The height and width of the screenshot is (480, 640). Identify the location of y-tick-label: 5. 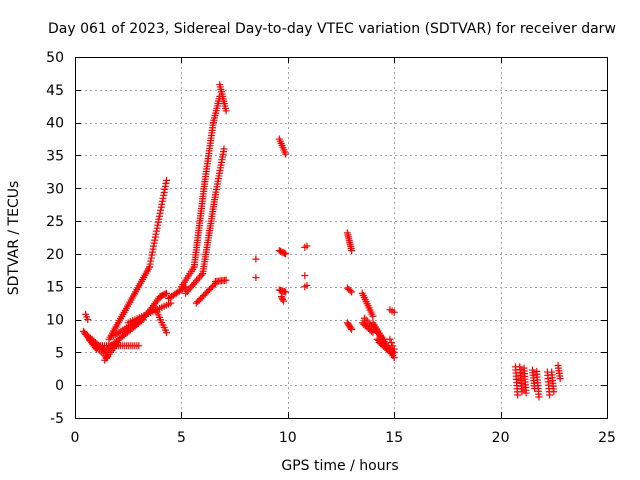
(59, 353).